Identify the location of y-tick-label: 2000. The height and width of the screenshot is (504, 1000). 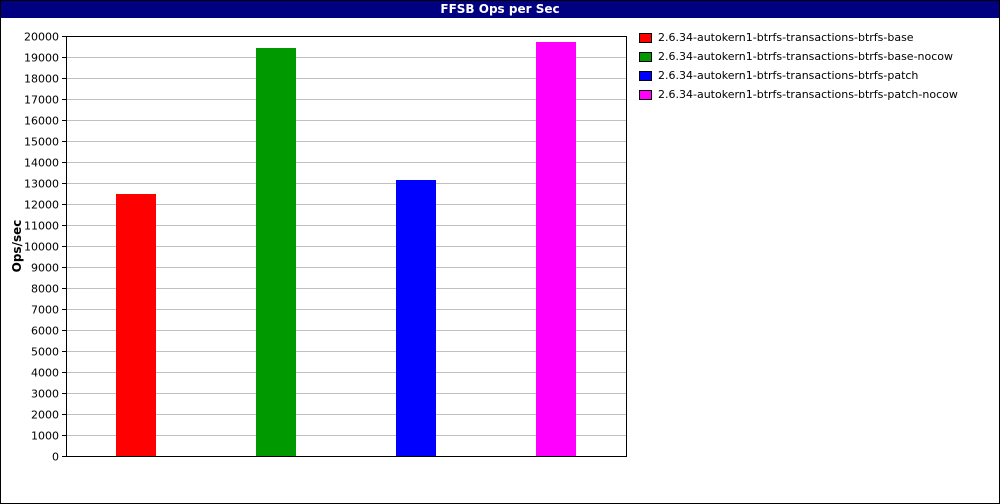
(45, 415).